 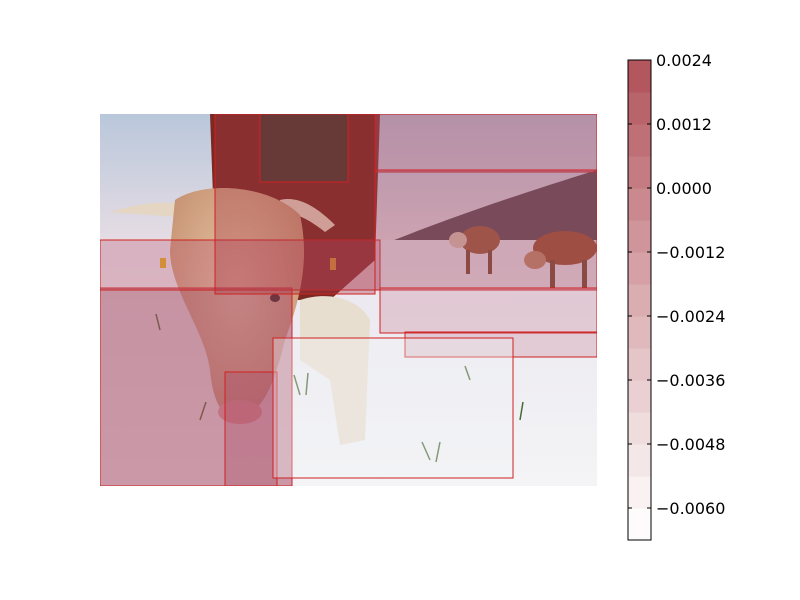 What do you see at coordinates (684, 60) in the screenshot?
I see `colorbar-tick-label: 0.0024` at bounding box center [684, 60].